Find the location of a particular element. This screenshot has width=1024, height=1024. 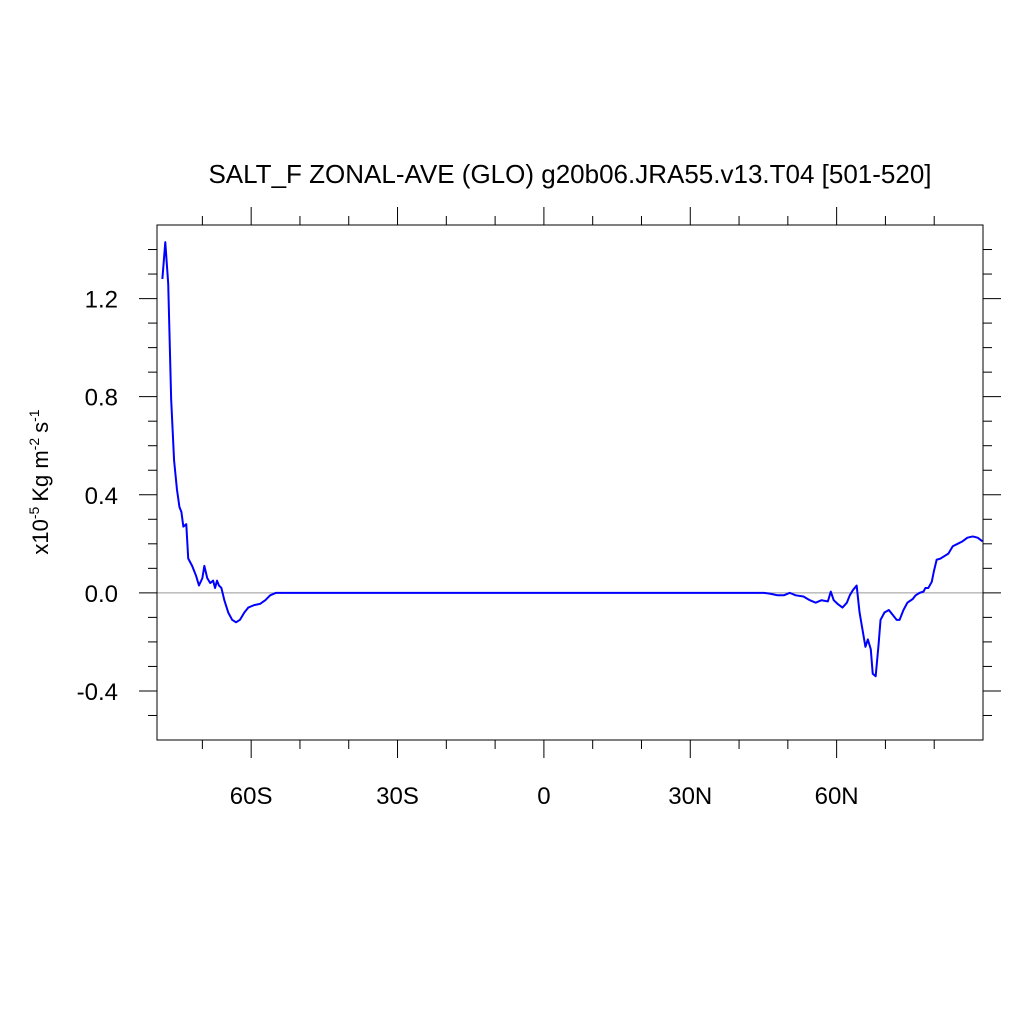

y-tick-label: -0.4 is located at coordinates (97, 692).